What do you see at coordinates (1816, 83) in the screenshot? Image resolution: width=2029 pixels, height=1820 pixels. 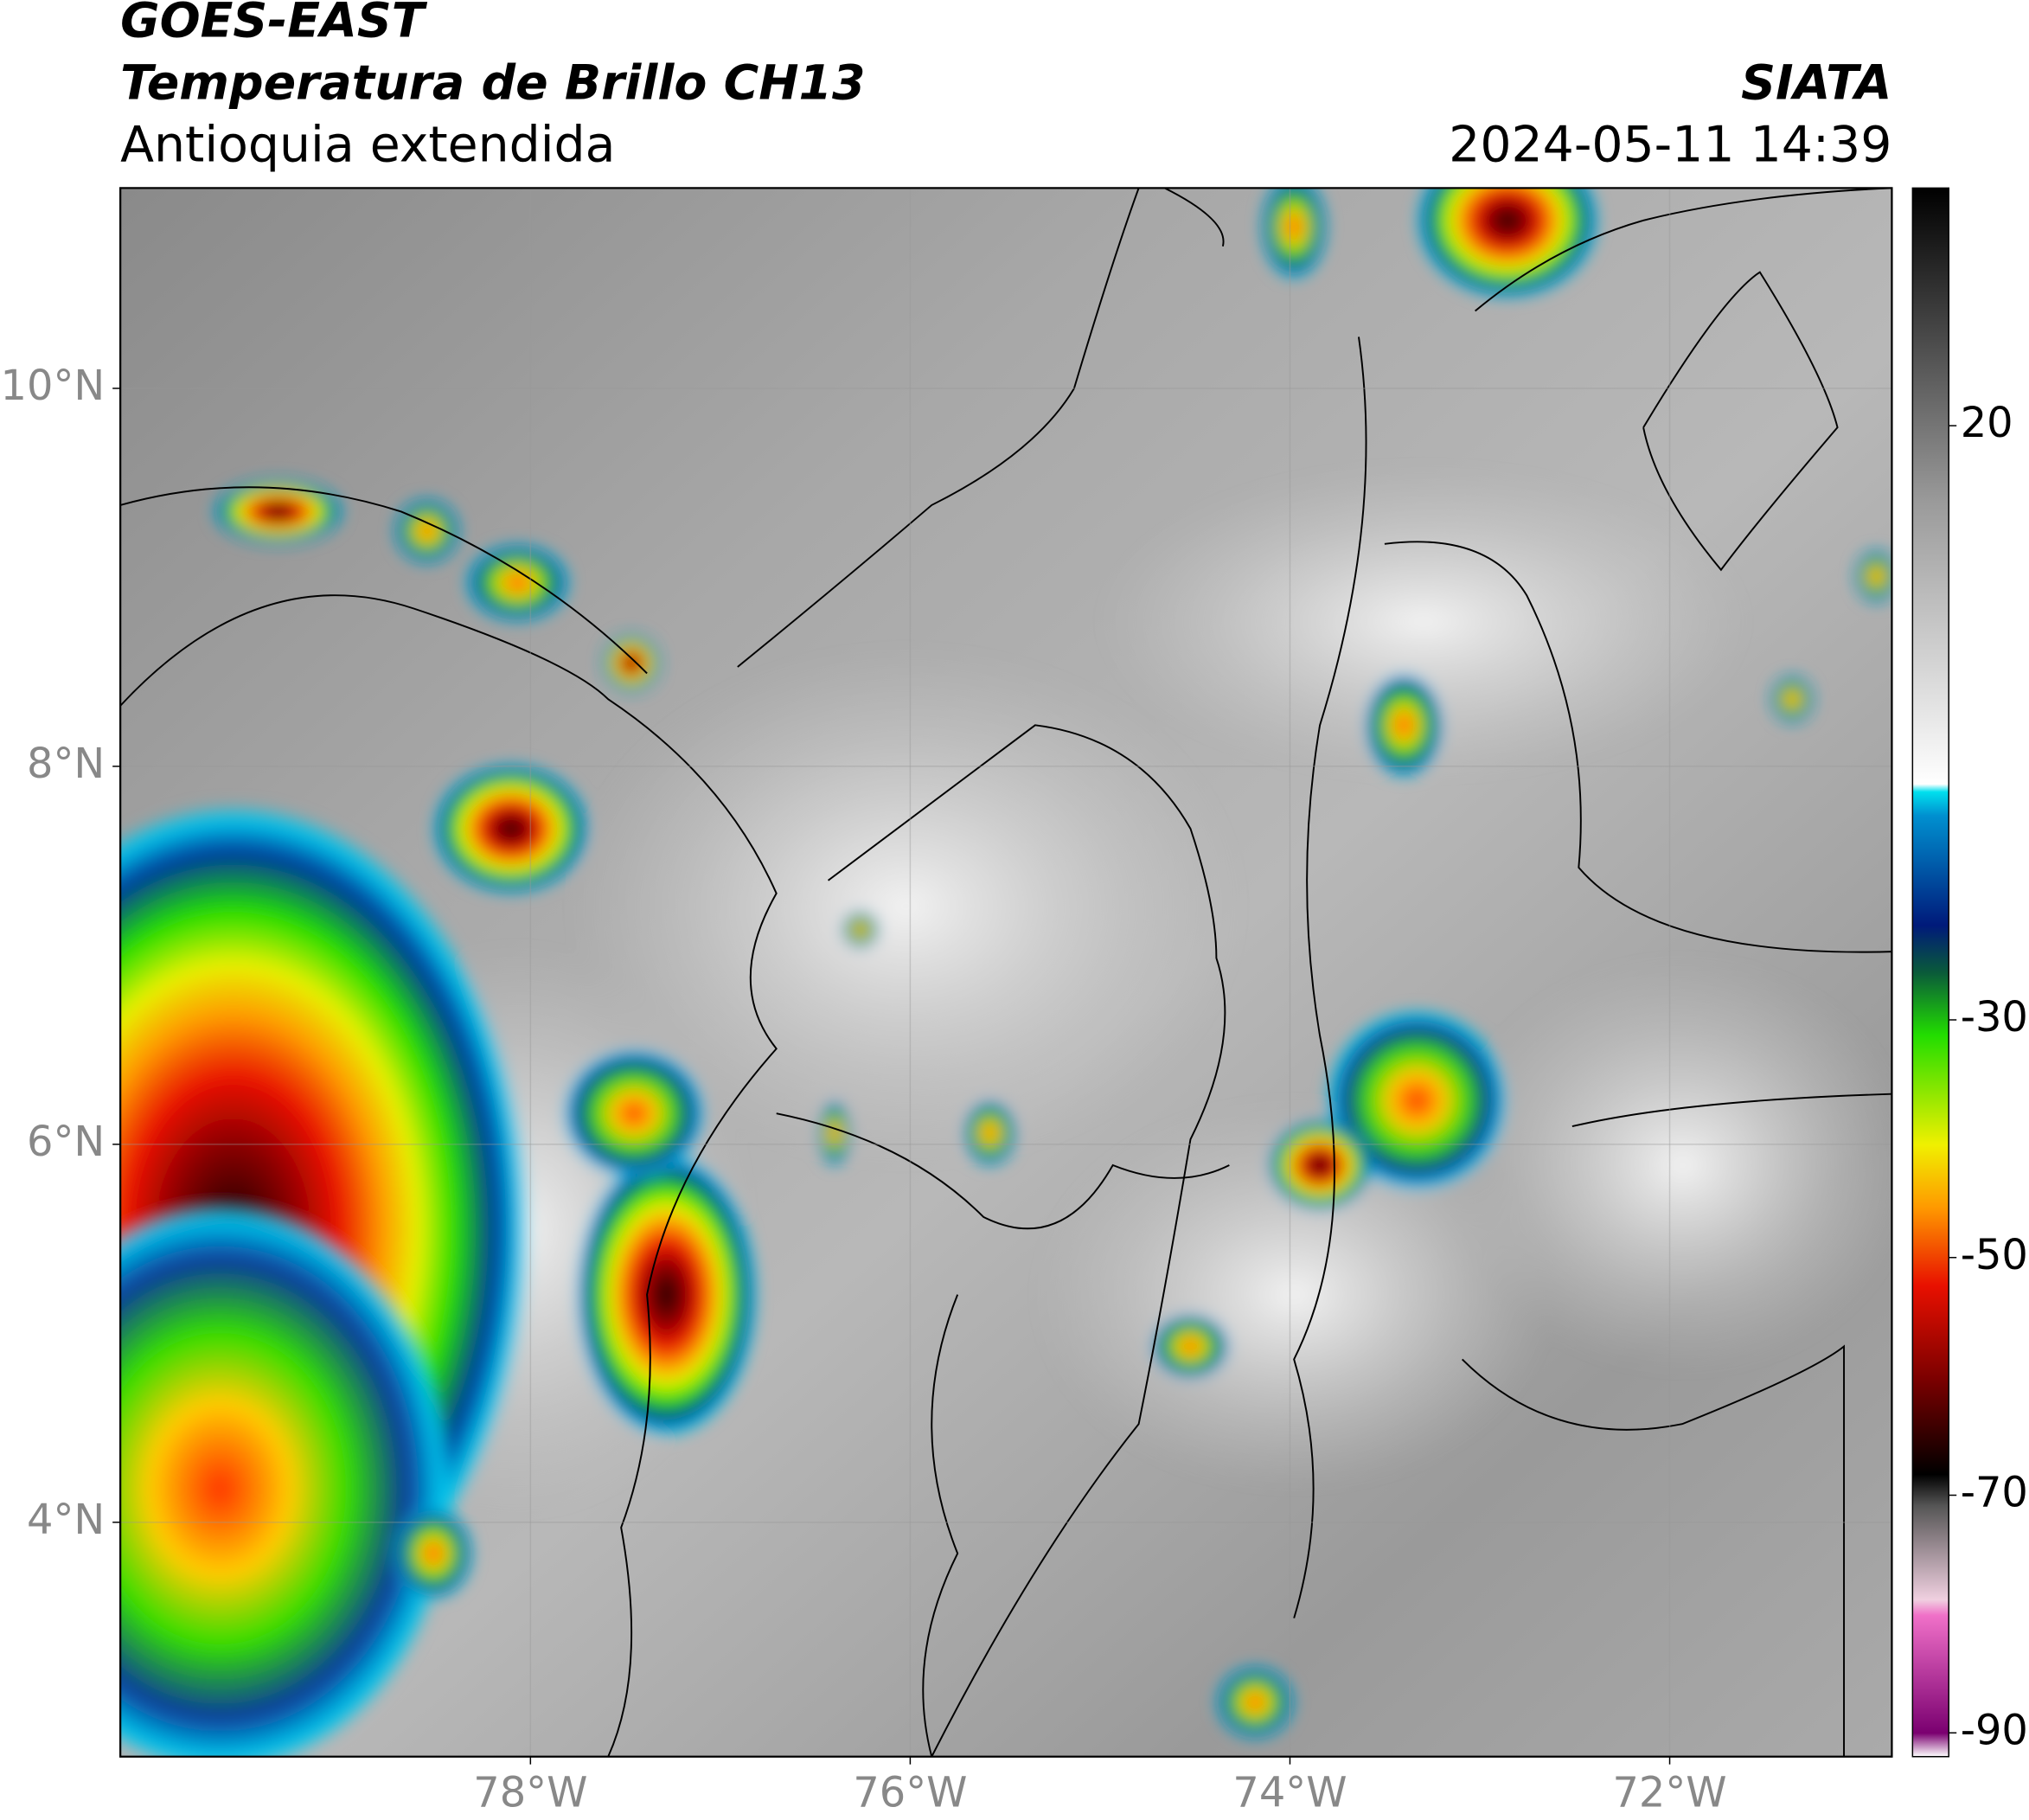 I see `source: SIATA` at bounding box center [1816, 83].